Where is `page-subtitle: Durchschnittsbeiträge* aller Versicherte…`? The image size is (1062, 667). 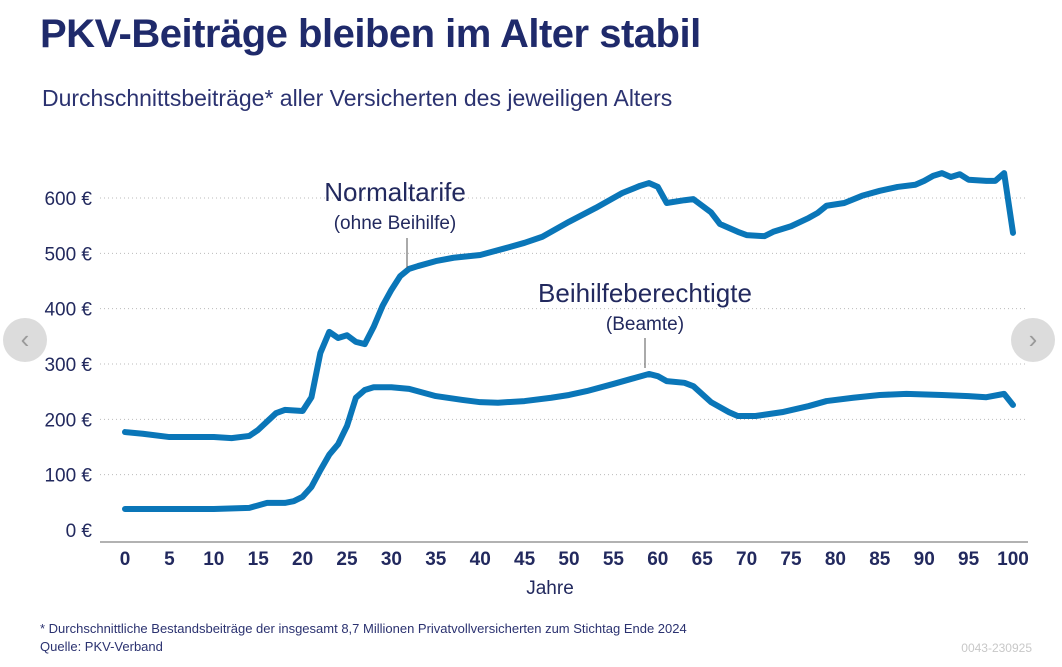 page-subtitle: Durchschnittsbeiträge* aller Versicherte… is located at coordinates (357, 98).